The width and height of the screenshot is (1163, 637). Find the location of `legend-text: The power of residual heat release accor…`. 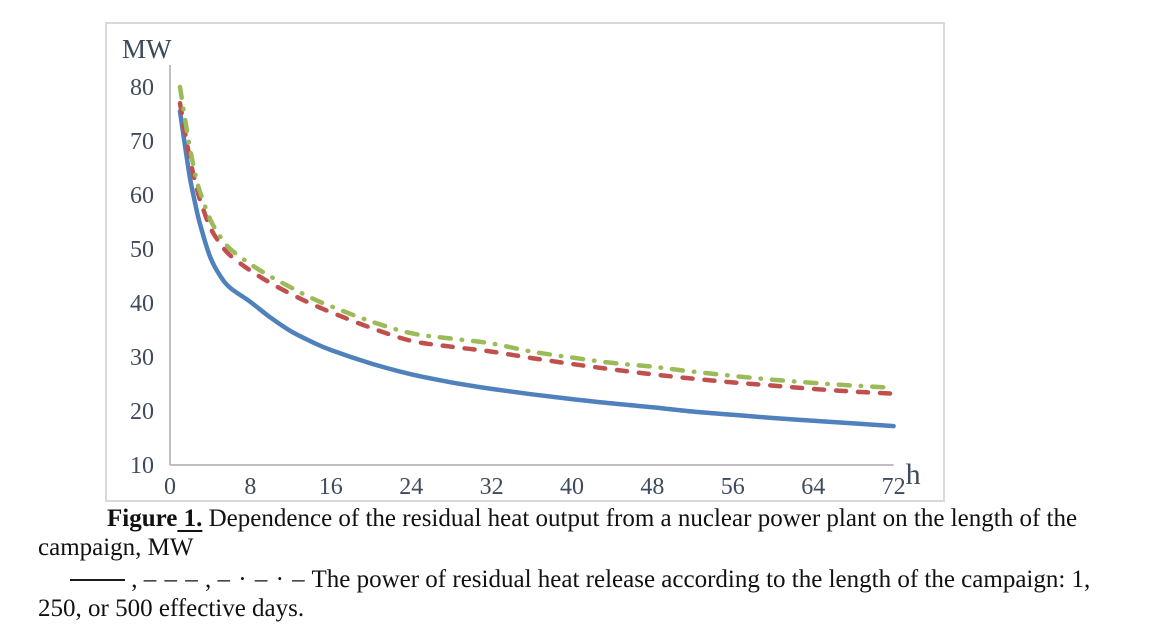

legend-text: The power of residual heat release accor… is located at coordinates (698, 579).